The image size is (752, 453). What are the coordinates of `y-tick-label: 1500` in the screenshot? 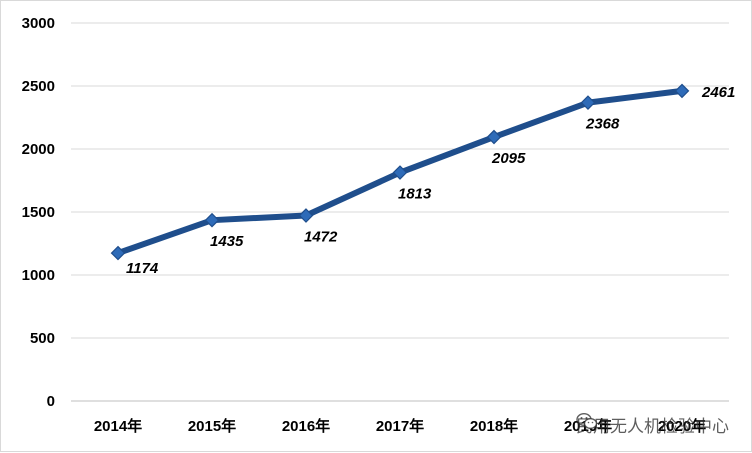 It's located at (38, 212).